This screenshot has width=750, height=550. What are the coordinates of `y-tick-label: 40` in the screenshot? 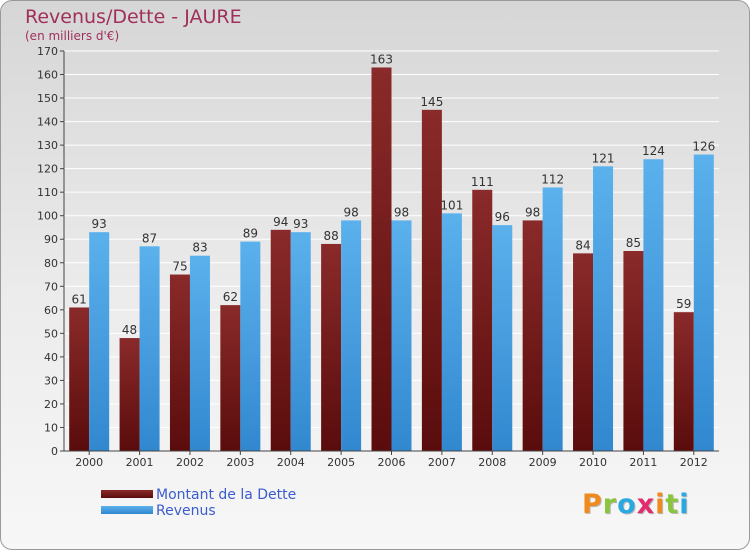 It's located at (51, 357).